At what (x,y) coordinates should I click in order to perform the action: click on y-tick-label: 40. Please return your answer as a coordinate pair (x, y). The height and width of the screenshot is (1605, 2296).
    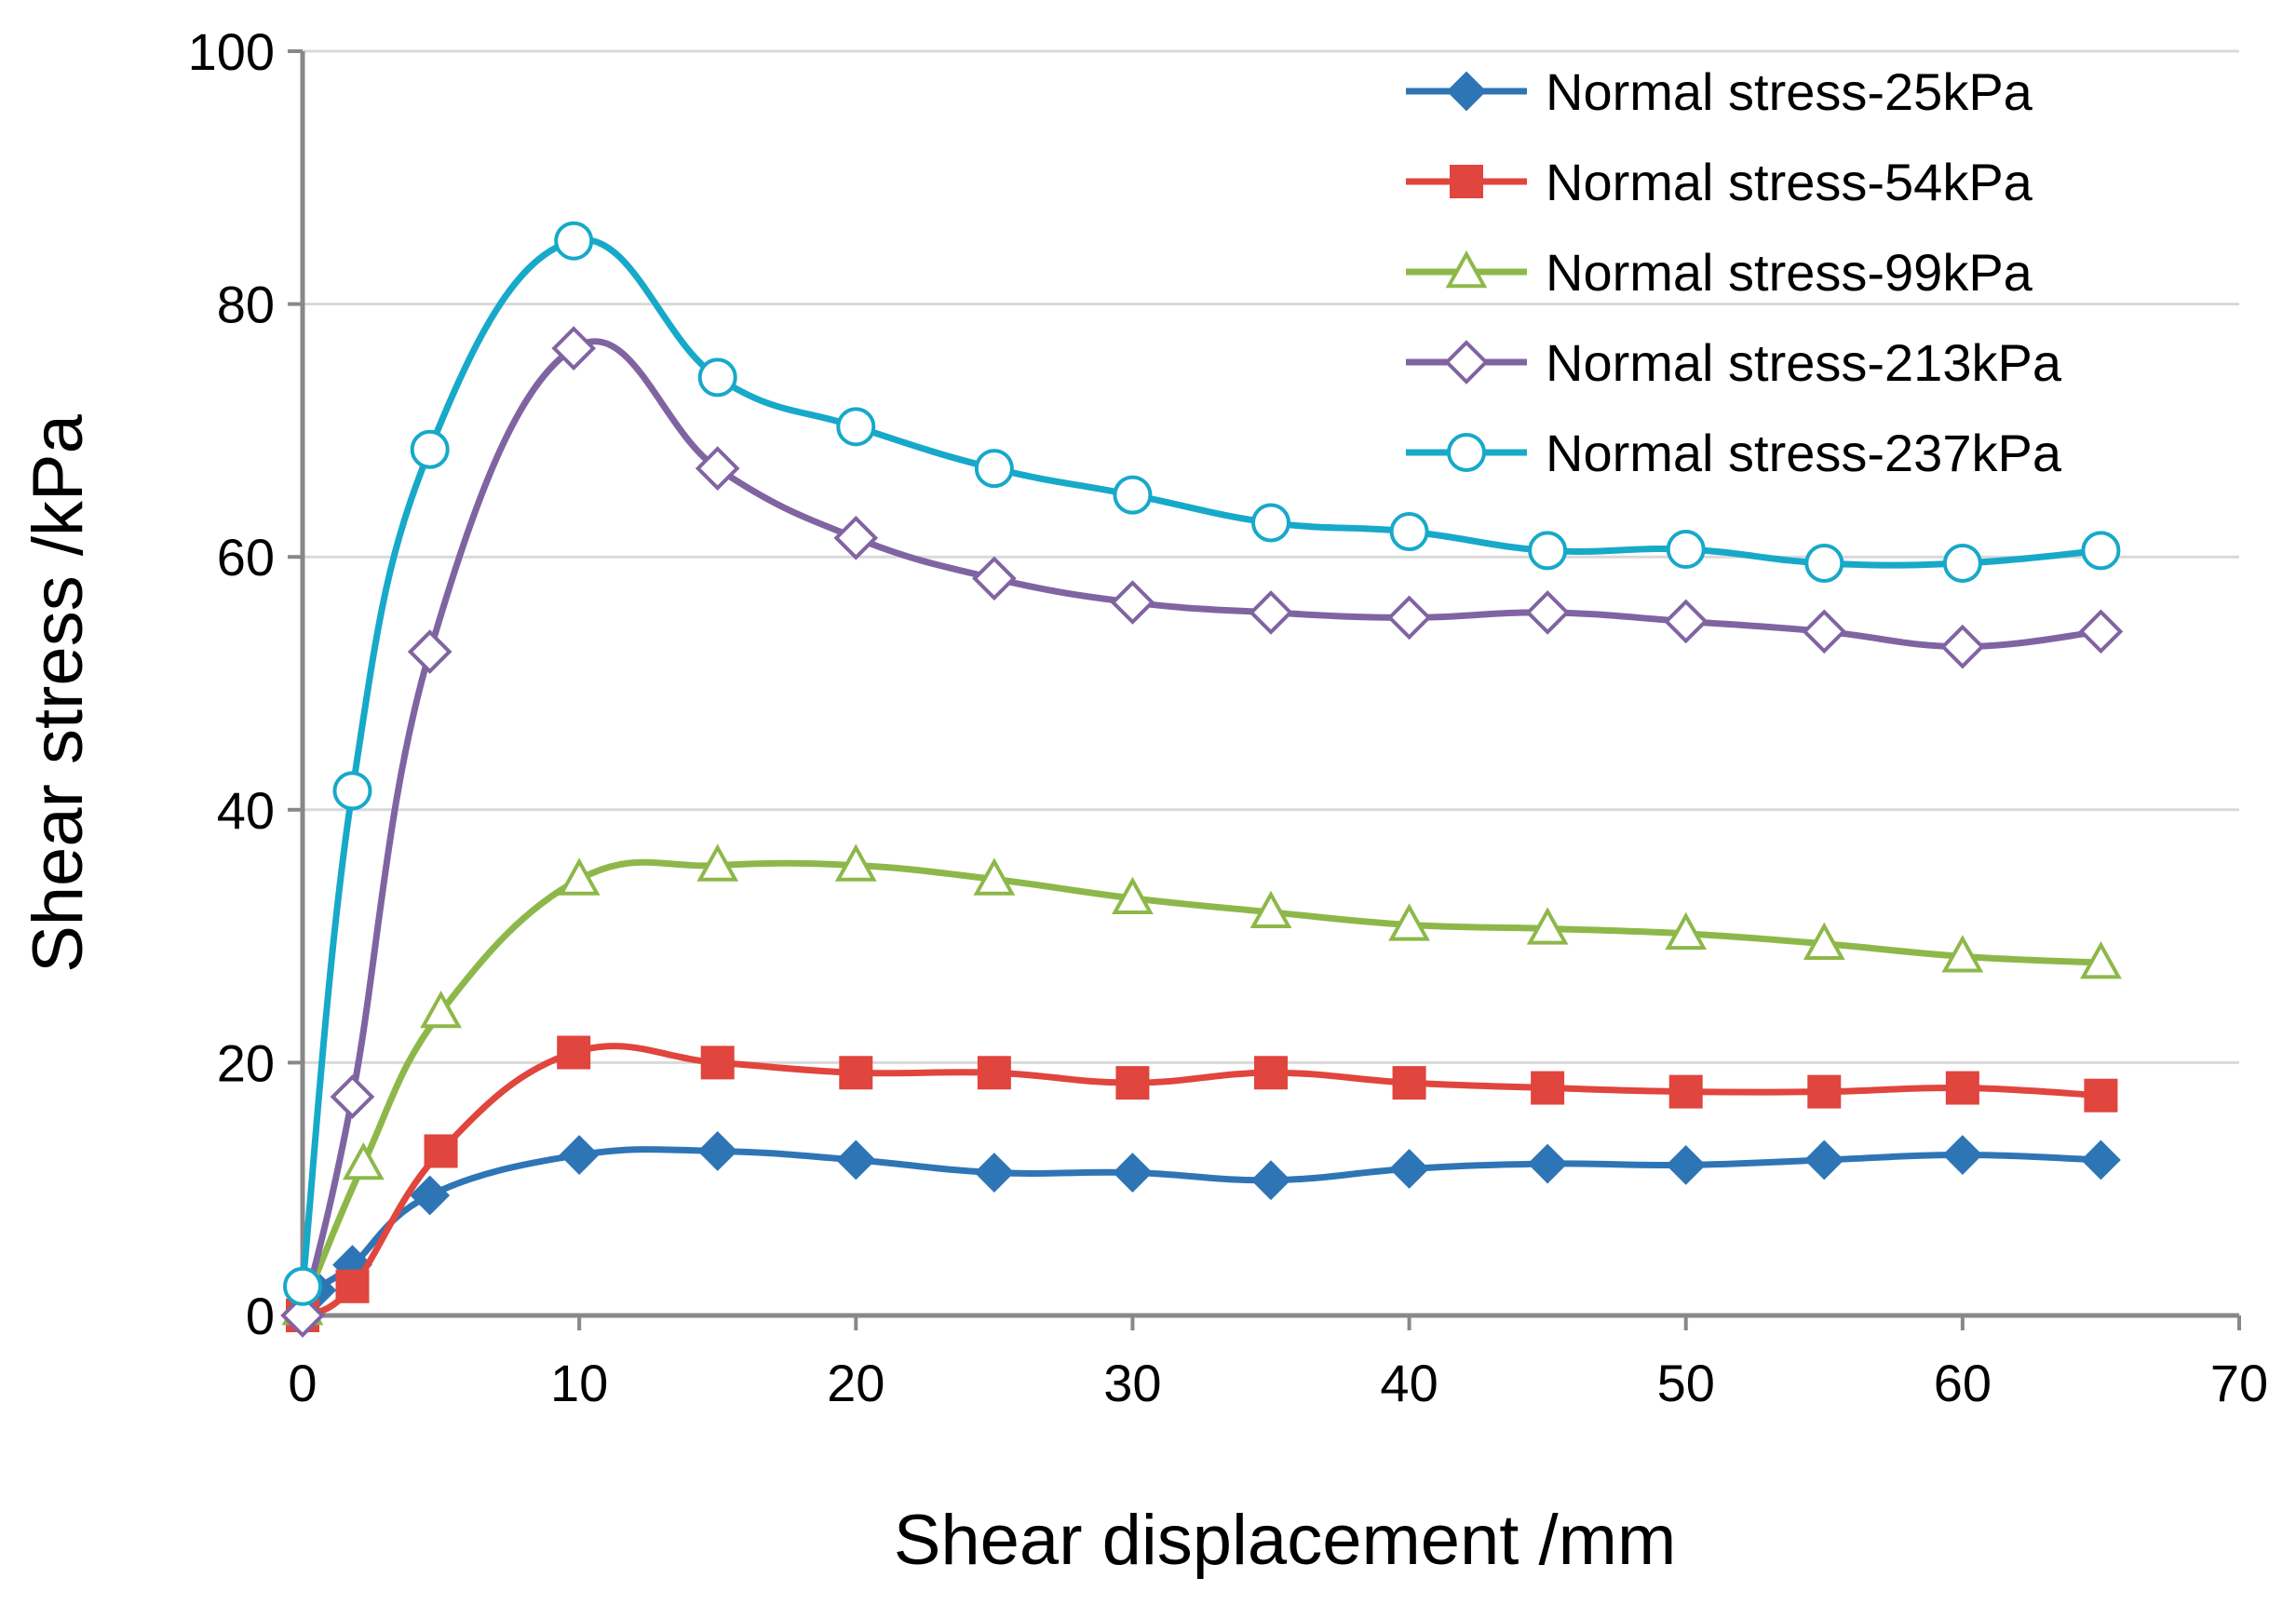
    Looking at the image, I should click on (246, 810).